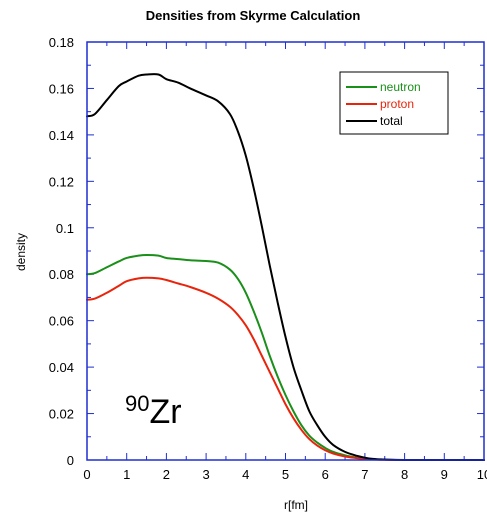  What do you see at coordinates (444, 474) in the screenshot?
I see `x-tick-label: 9` at bounding box center [444, 474].